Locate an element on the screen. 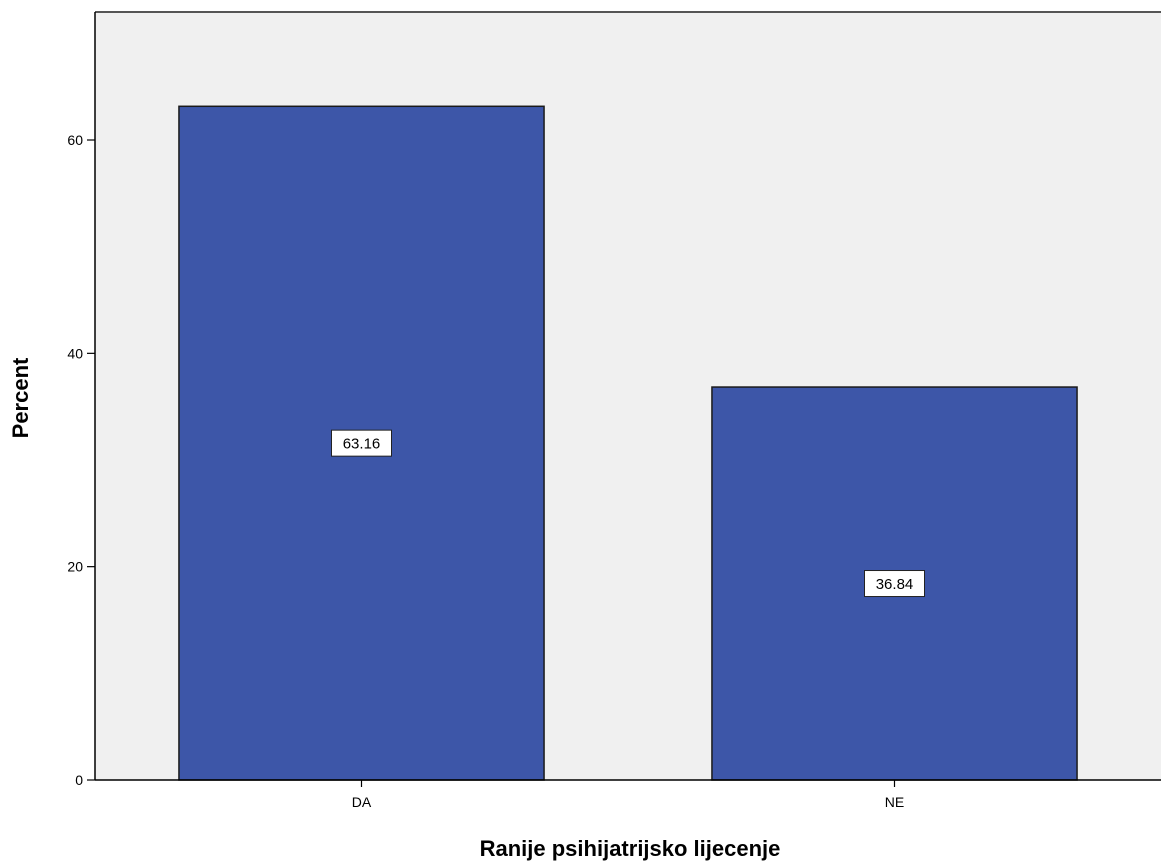 This screenshot has width=1161, height=866. x-tick-label: DA is located at coordinates (362, 802).